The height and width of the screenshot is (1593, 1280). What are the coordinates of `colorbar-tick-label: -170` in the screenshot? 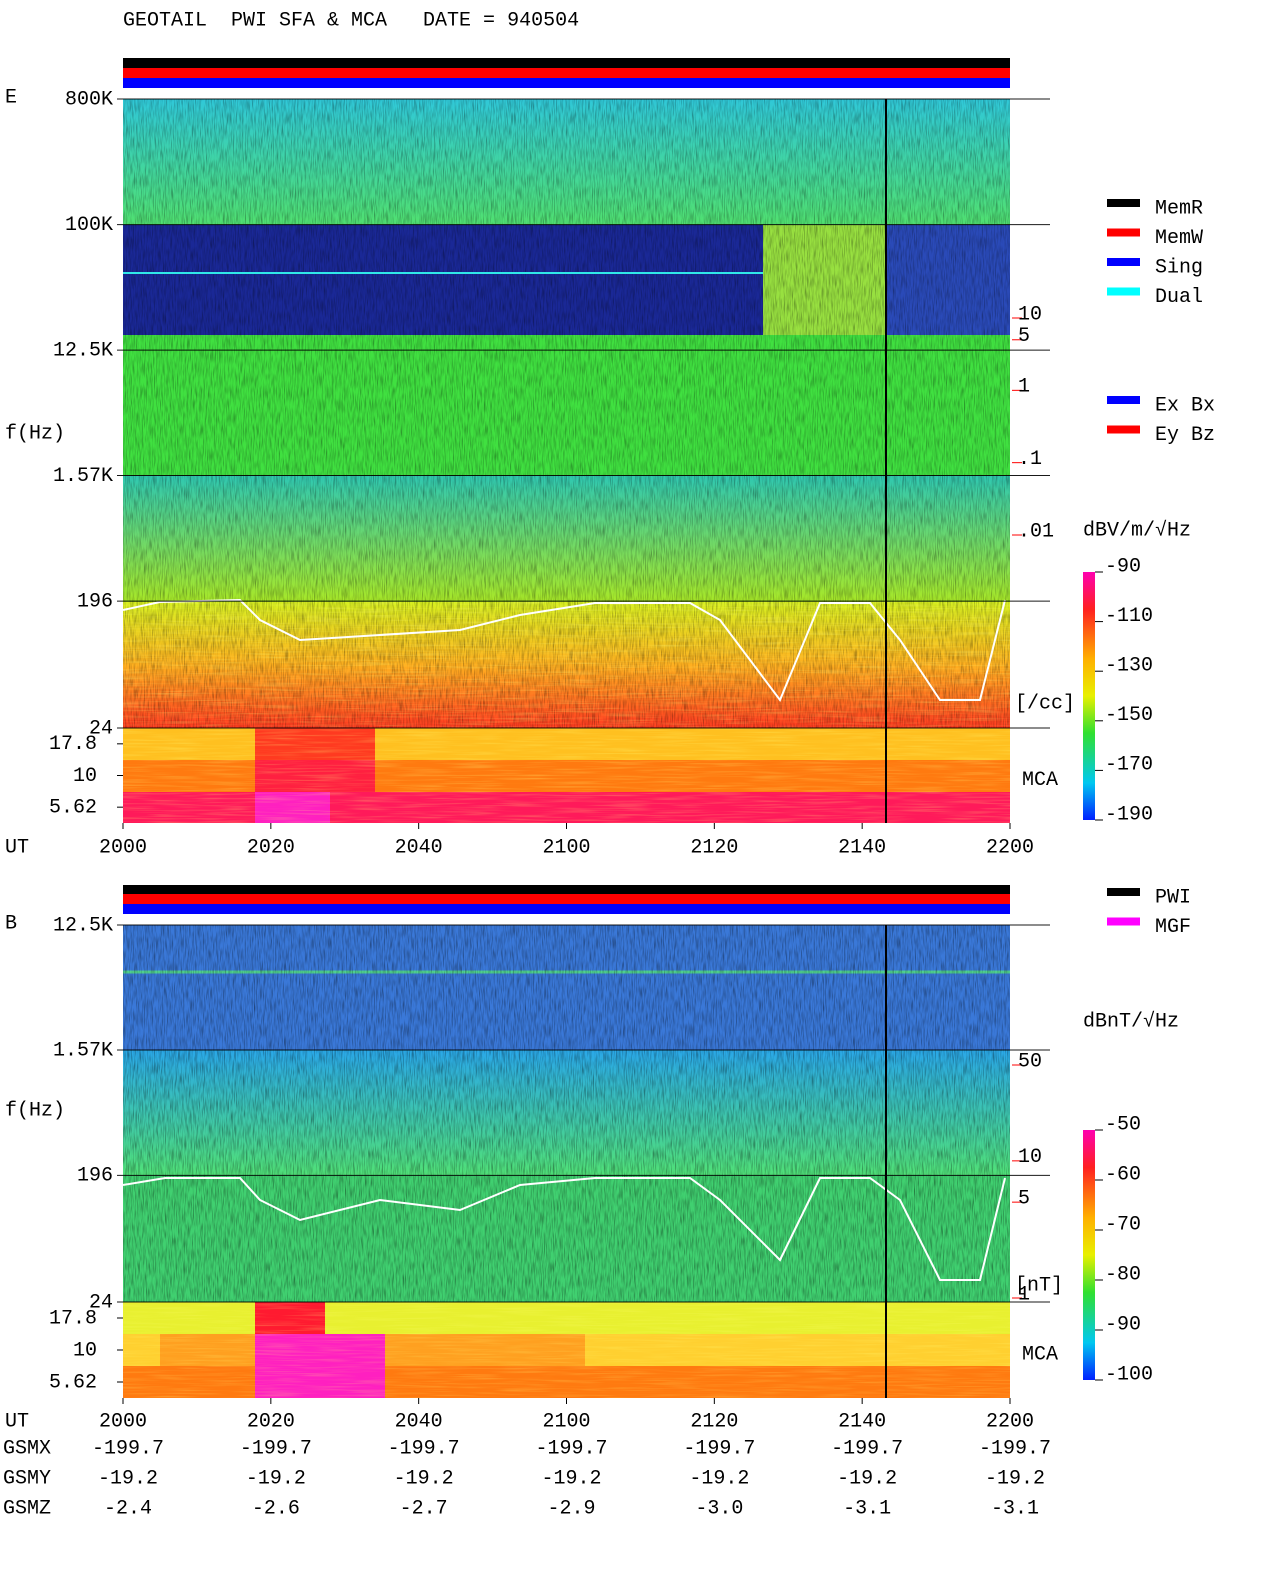 It's located at (1129, 765).